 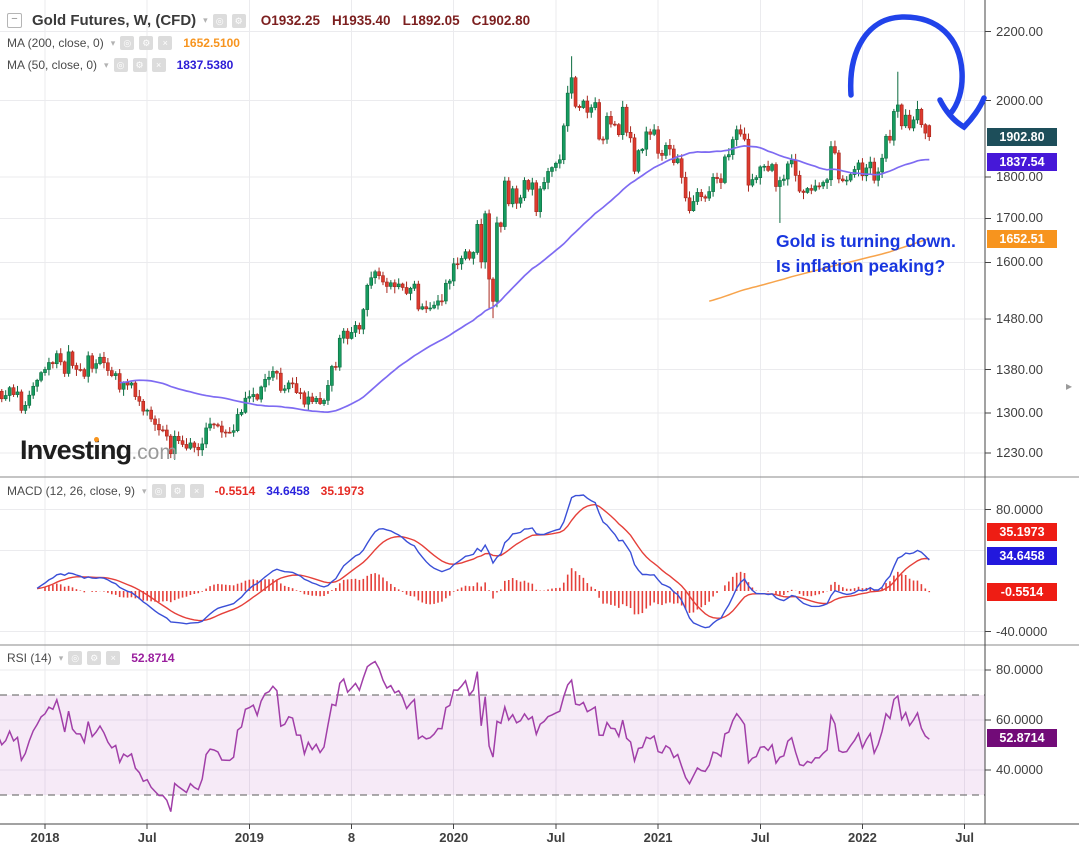 I want to click on annotation-line2: Is inflation peaking?, so click(x=861, y=266).